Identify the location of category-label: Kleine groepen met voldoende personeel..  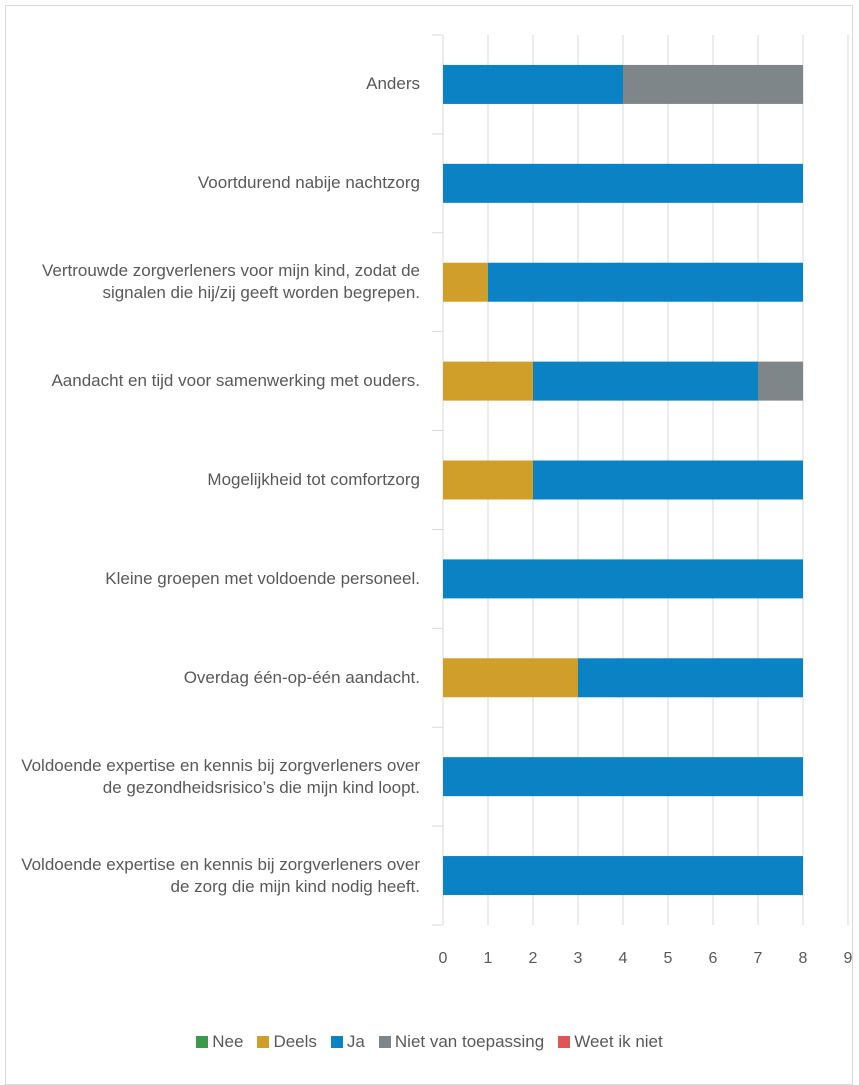
(262, 578).